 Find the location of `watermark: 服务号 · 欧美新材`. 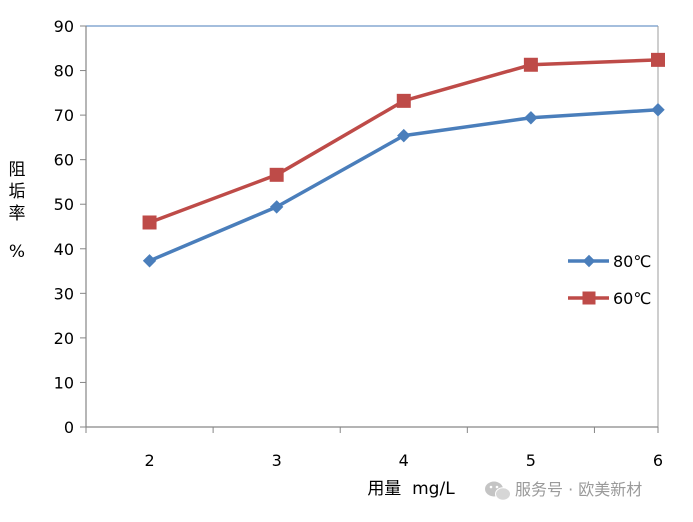

watermark: 服务号 · 欧美新材 is located at coordinates (563, 490).